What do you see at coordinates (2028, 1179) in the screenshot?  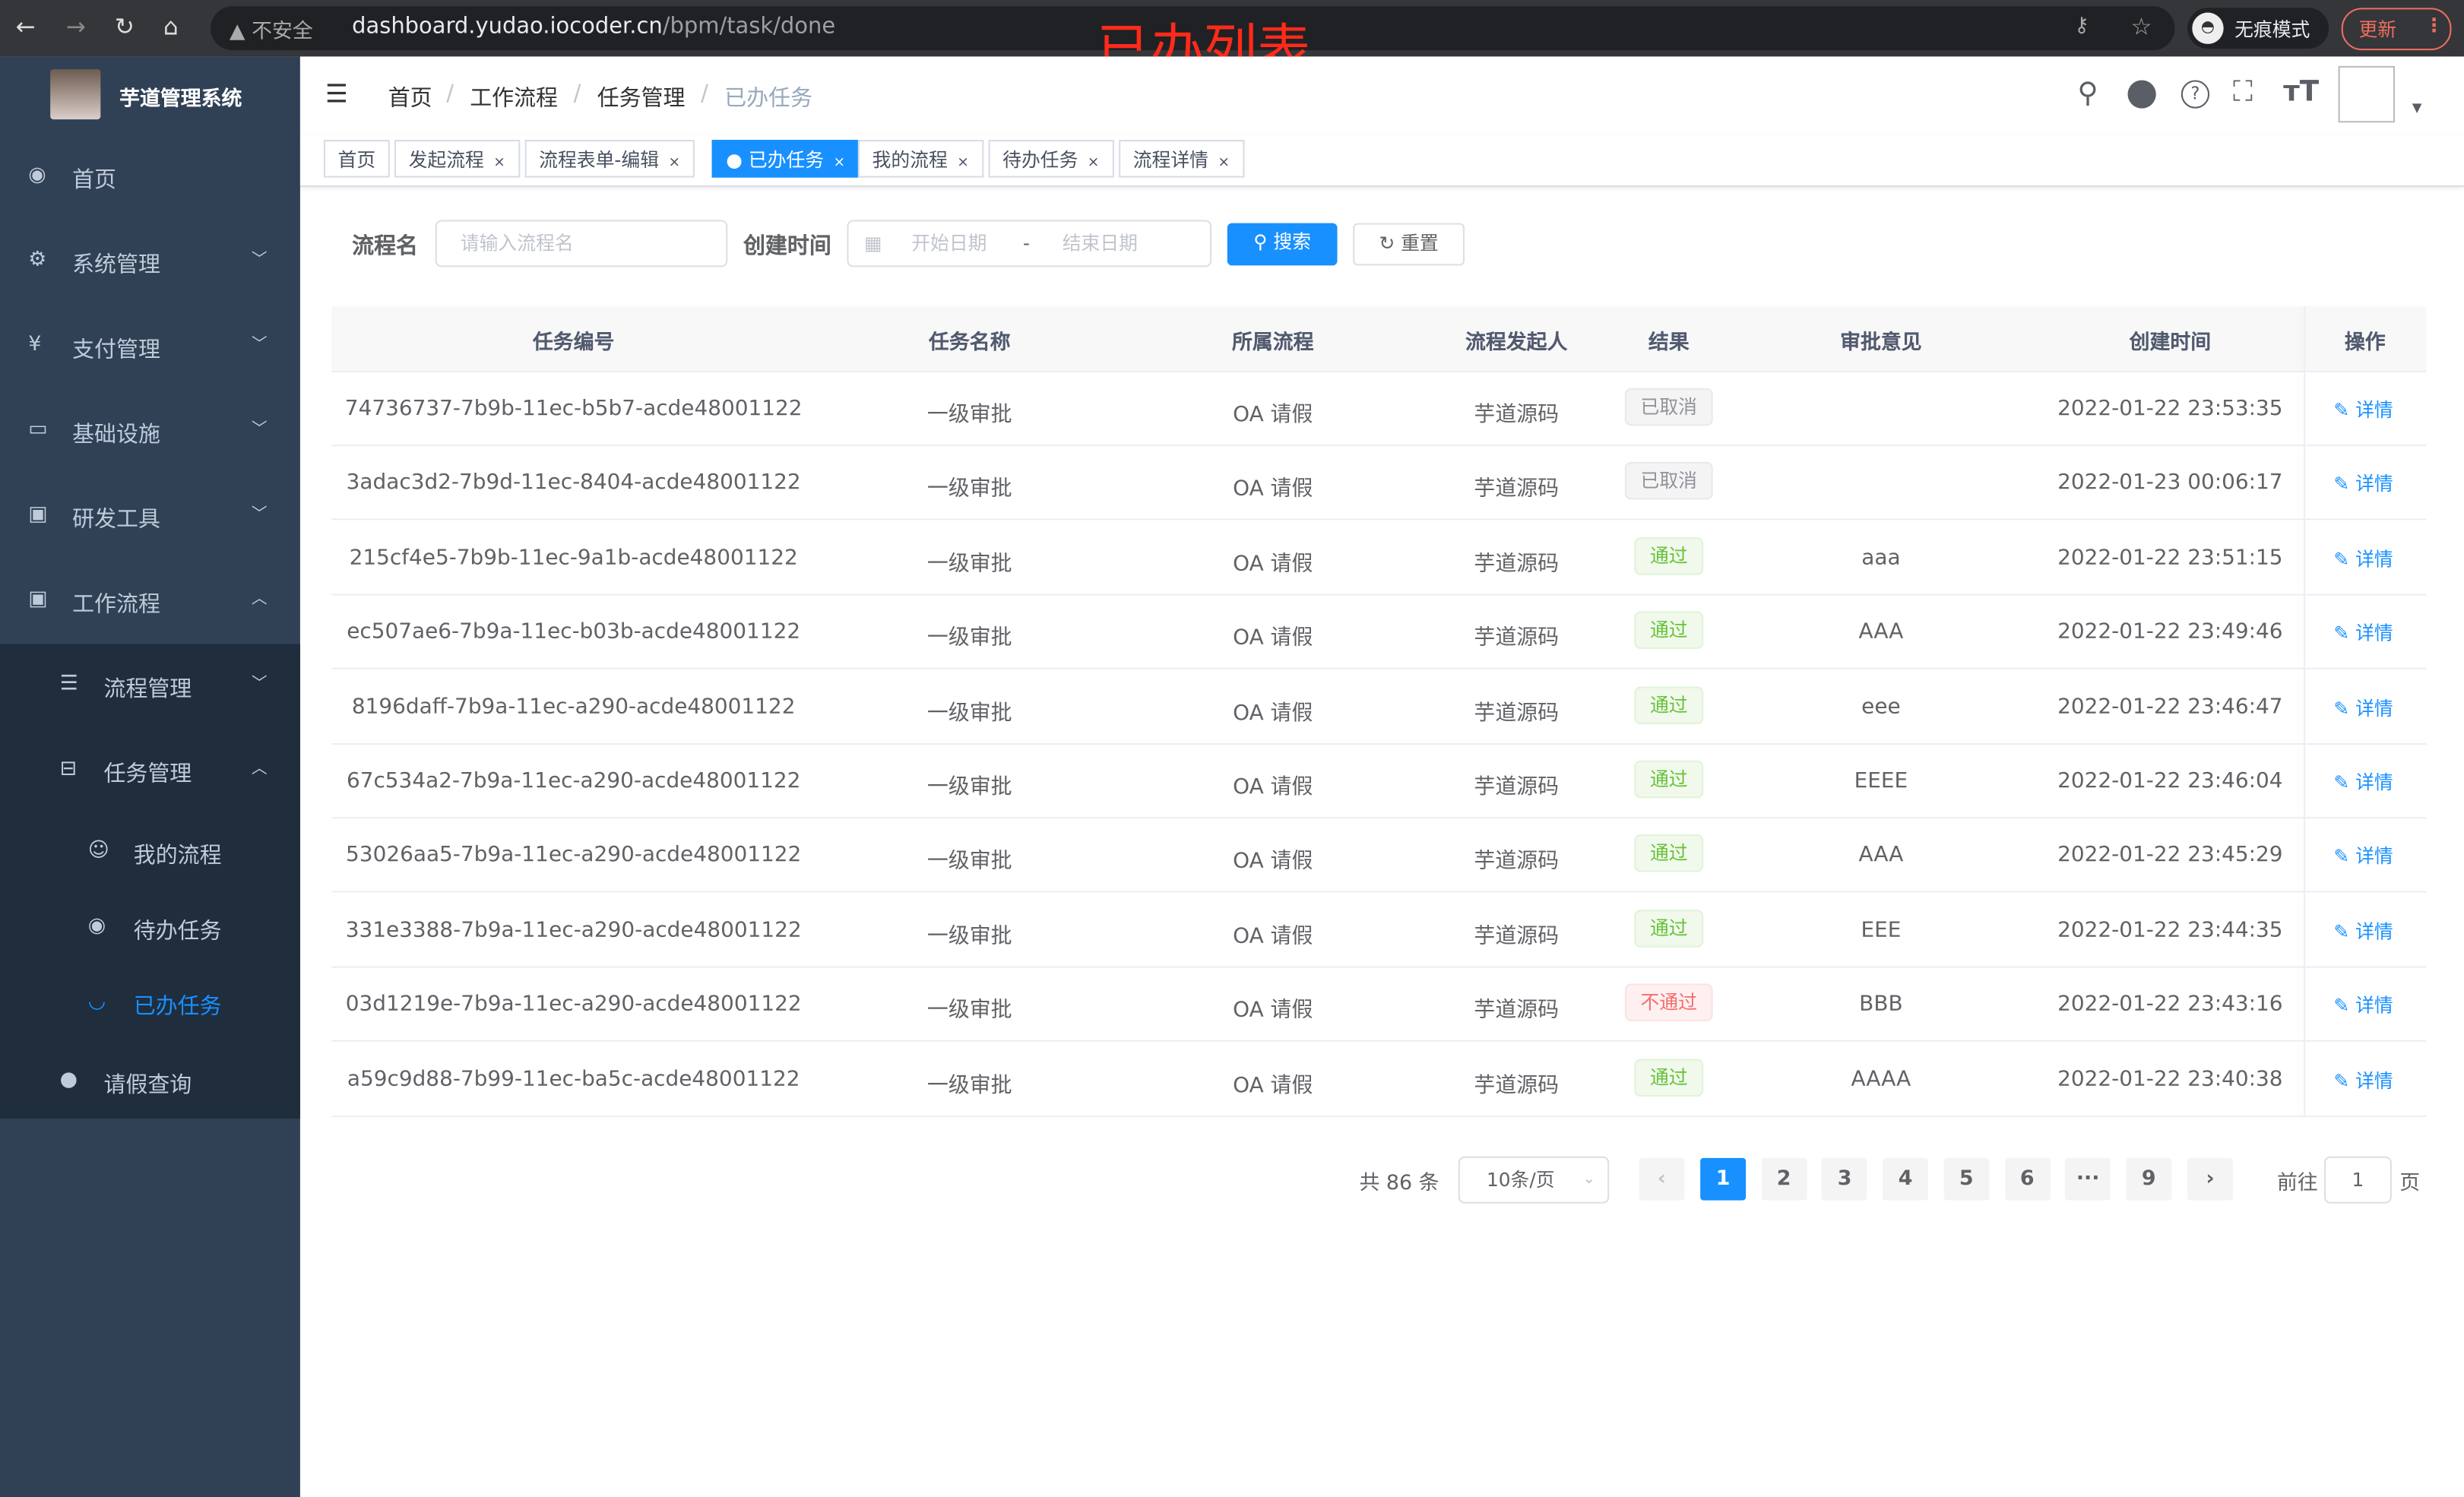 I see `page-button: 6` at bounding box center [2028, 1179].